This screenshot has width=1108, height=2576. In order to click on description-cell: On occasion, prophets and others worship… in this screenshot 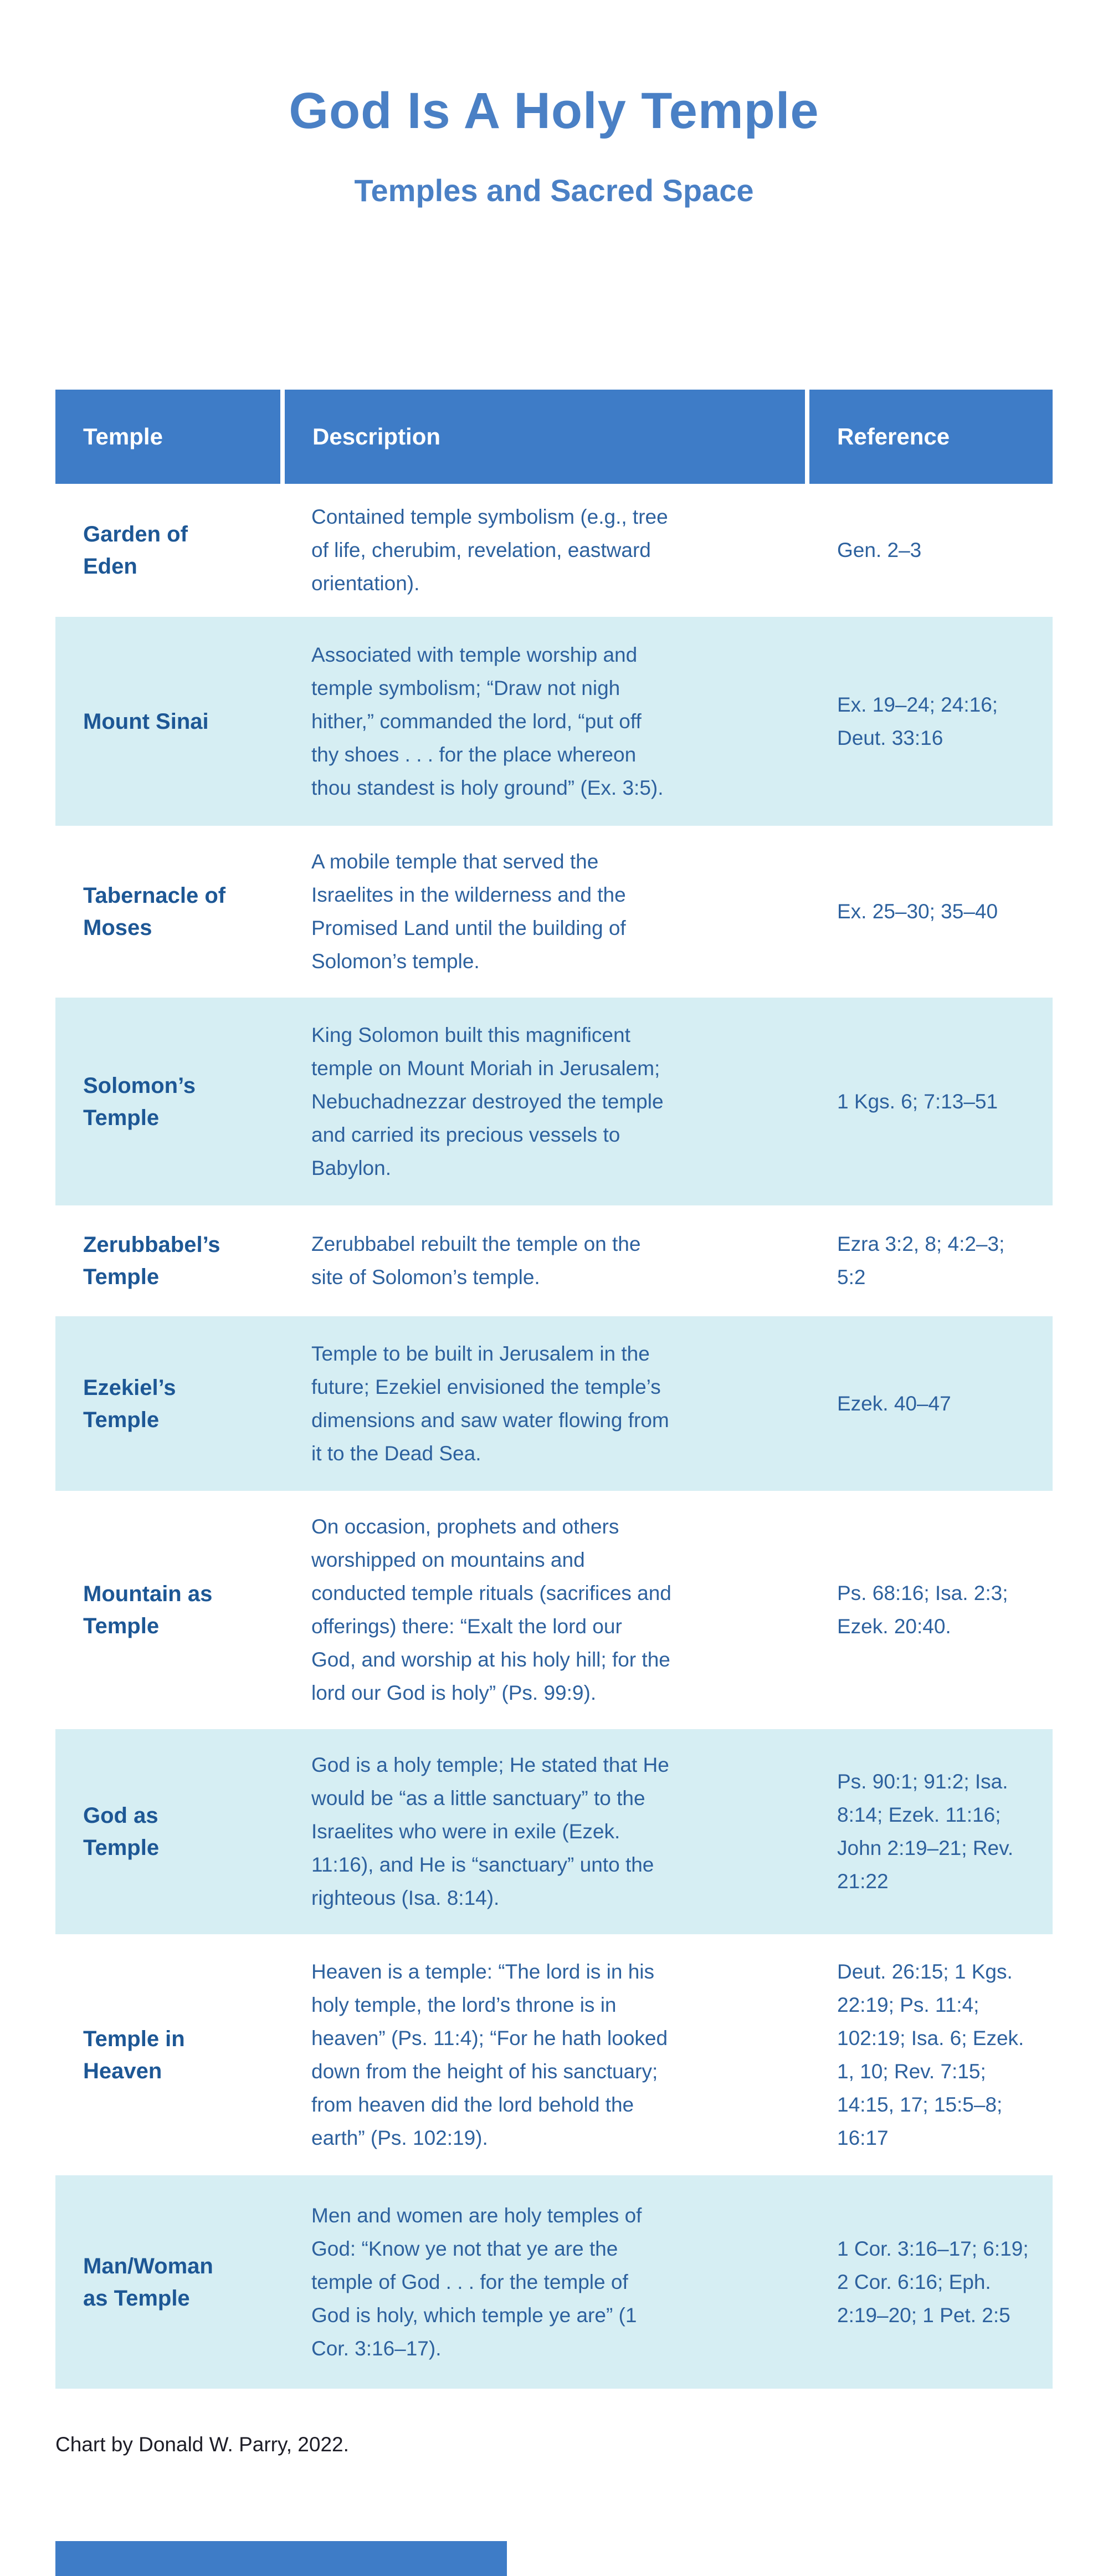, I will do `click(491, 1609)`.